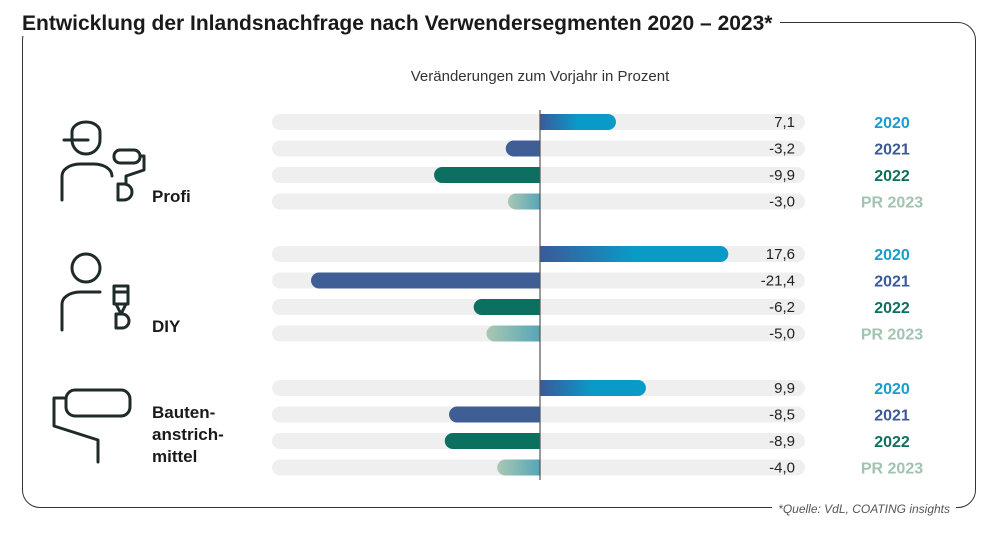 The width and height of the screenshot is (1000, 539). What do you see at coordinates (782, 175) in the screenshot?
I see `data-label: -9,9` at bounding box center [782, 175].